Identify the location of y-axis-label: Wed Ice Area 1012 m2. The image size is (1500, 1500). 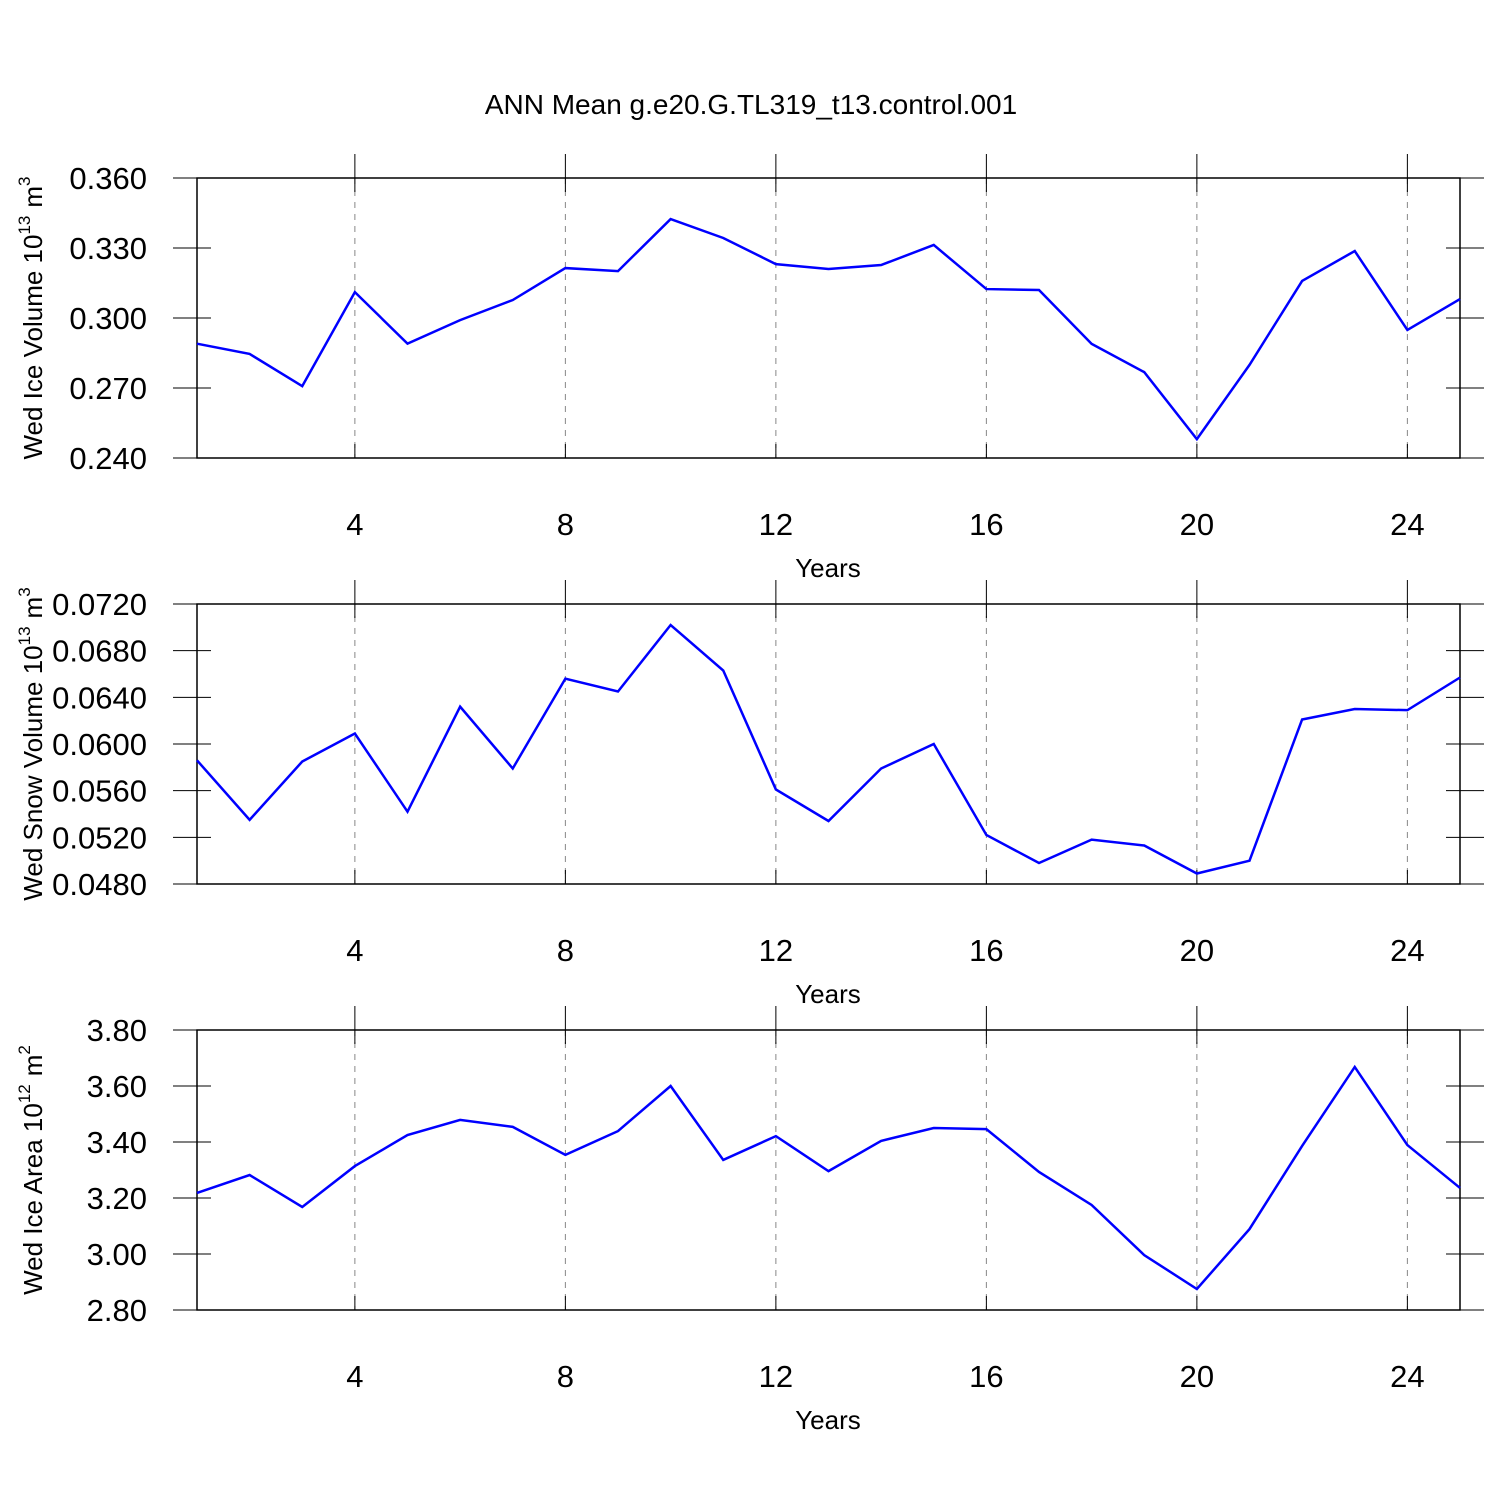
(31, 1170).